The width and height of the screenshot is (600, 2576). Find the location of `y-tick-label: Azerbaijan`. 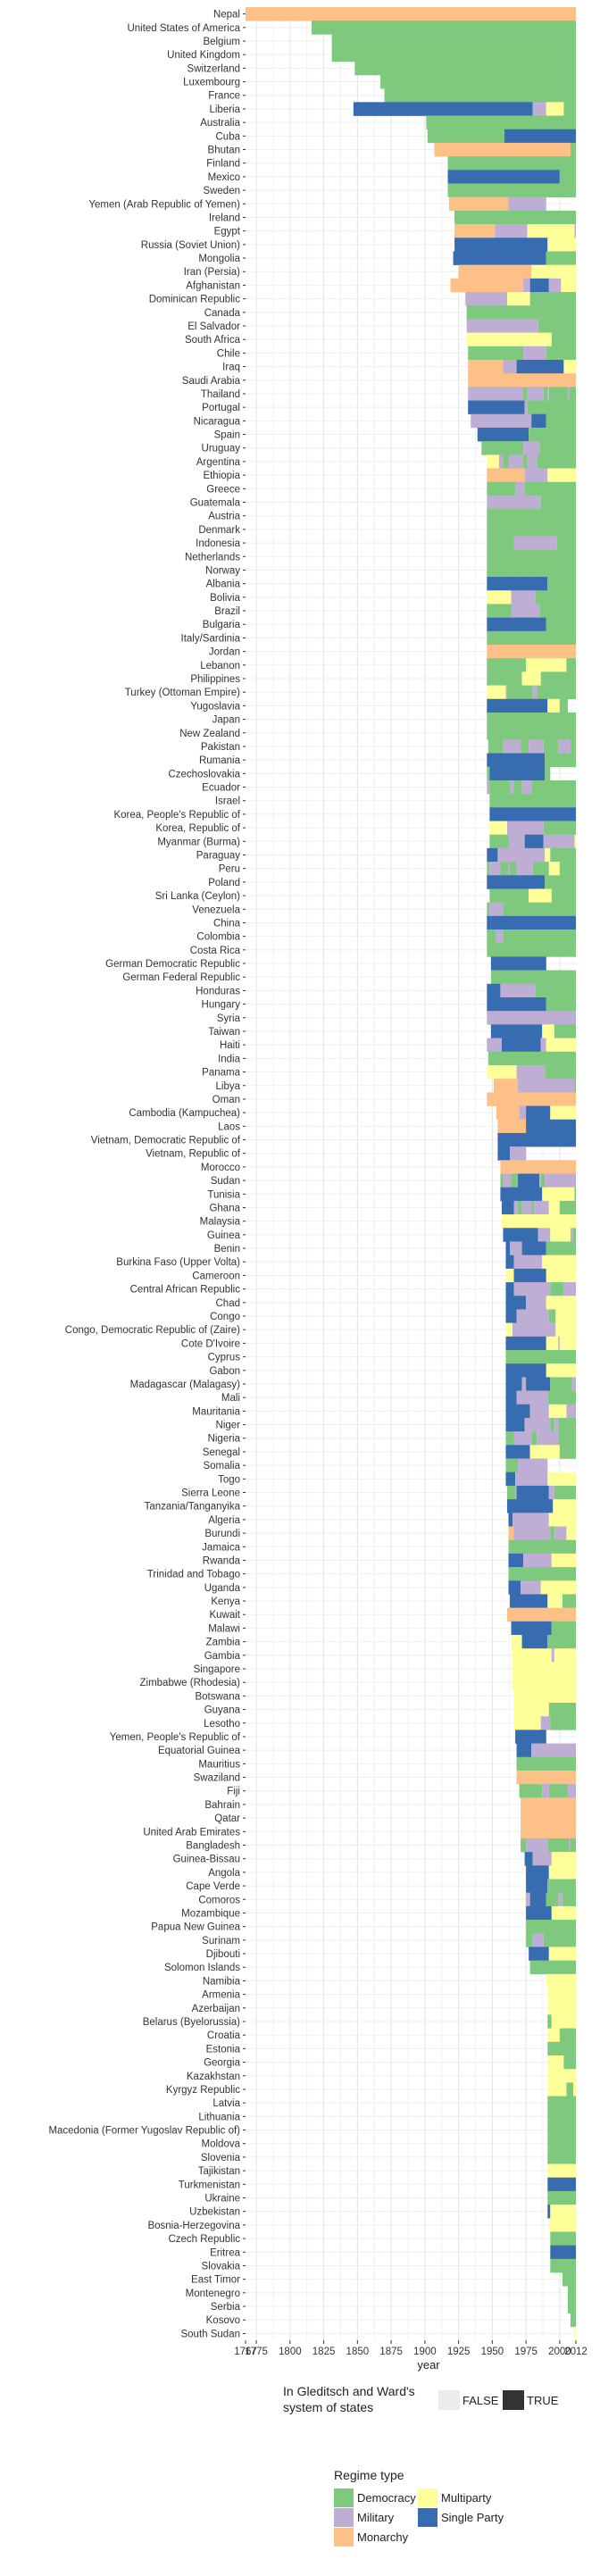

y-tick-label: Azerbaijan is located at coordinates (216, 2009).